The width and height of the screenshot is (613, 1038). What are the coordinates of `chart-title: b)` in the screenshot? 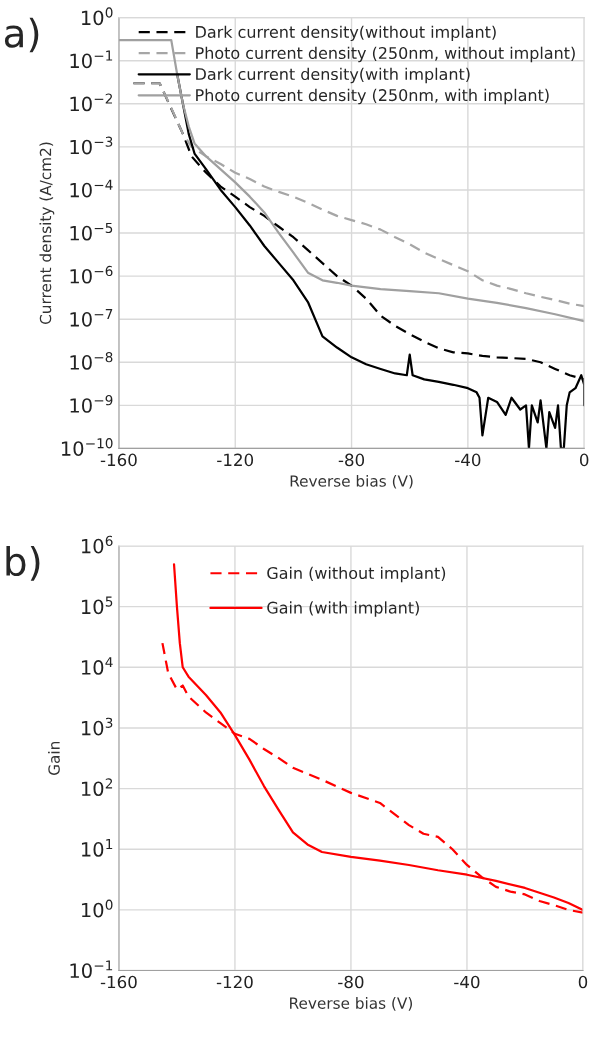 It's located at (23, 563).